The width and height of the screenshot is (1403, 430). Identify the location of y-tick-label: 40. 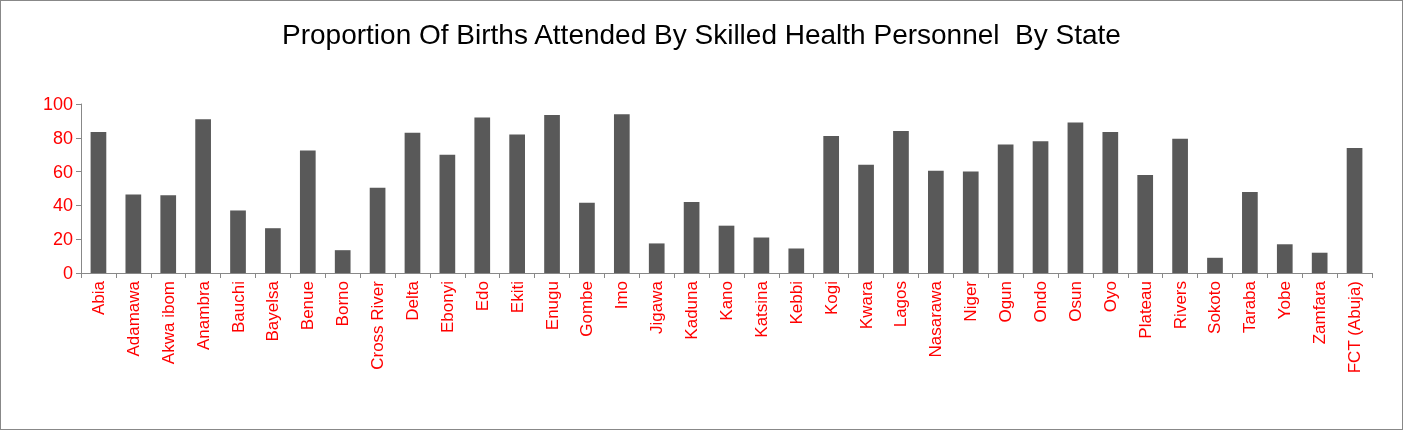
(62, 205).